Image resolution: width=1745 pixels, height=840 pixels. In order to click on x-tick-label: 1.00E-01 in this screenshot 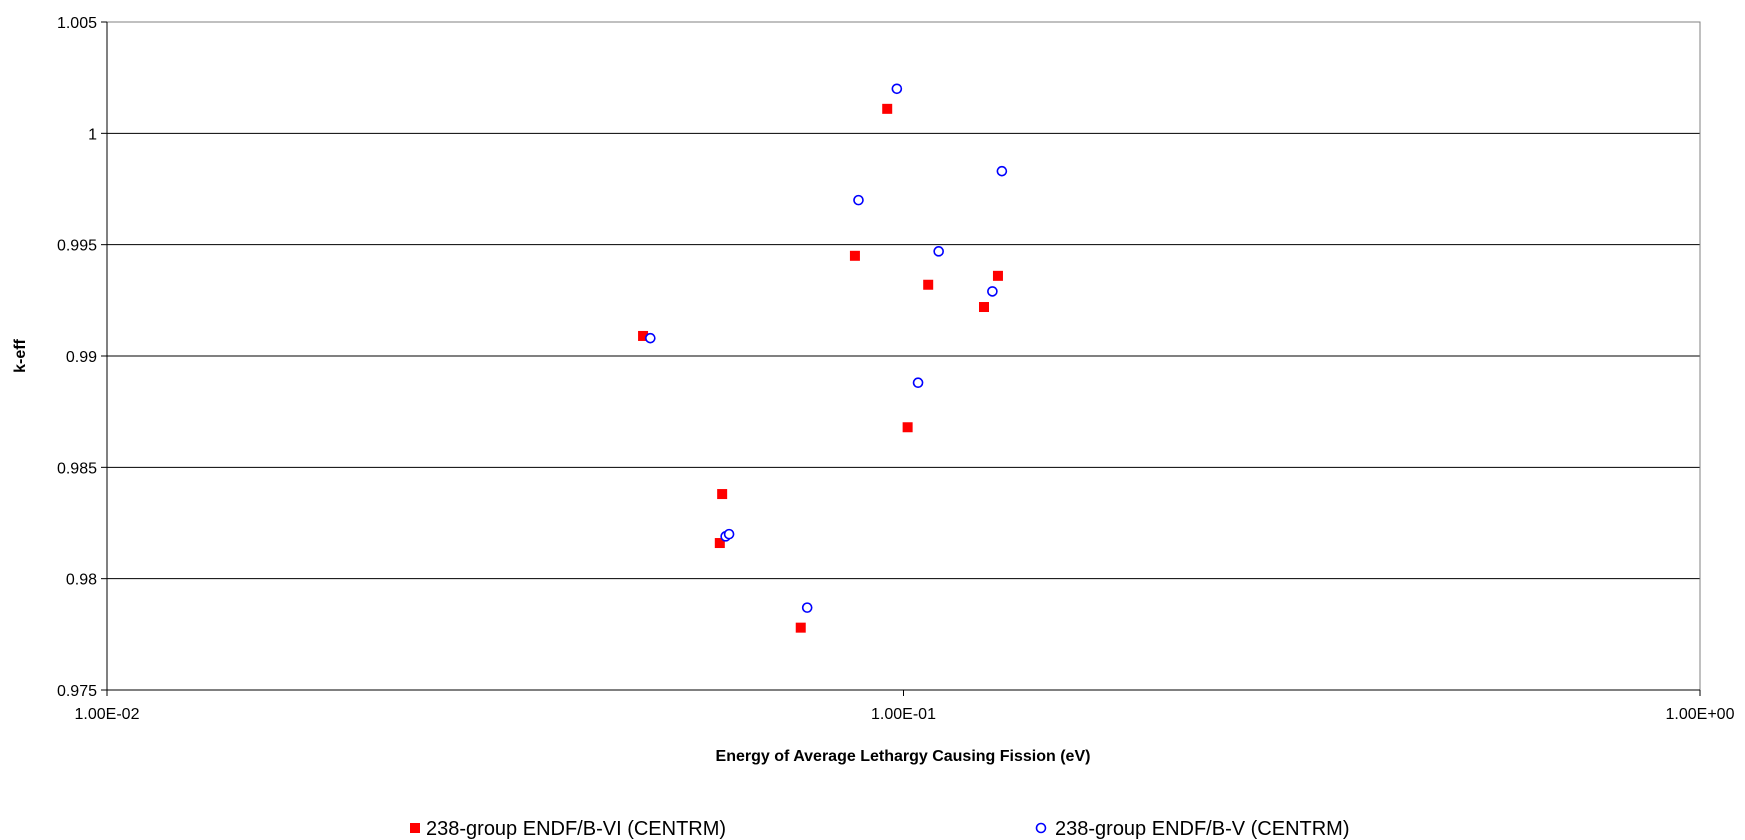, I will do `click(903, 714)`.